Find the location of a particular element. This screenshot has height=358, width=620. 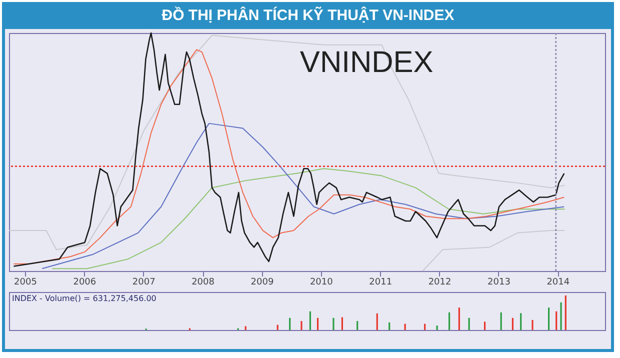

x-tick-label: 2005 is located at coordinates (25, 283).